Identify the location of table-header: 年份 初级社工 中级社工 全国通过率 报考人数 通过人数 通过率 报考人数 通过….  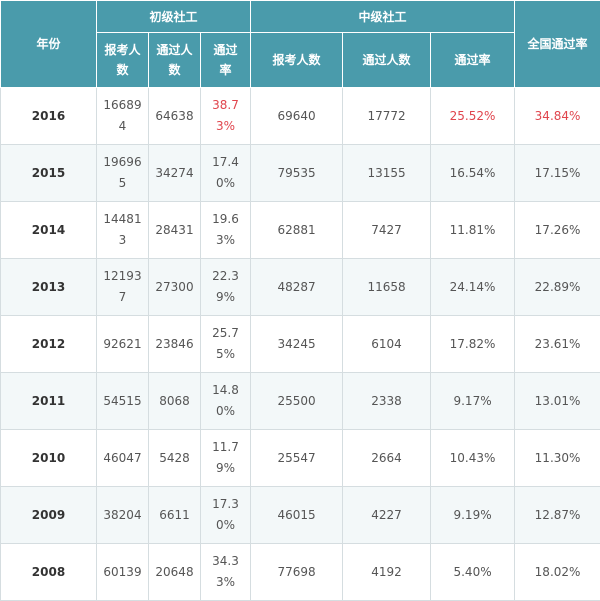
(300, 44).